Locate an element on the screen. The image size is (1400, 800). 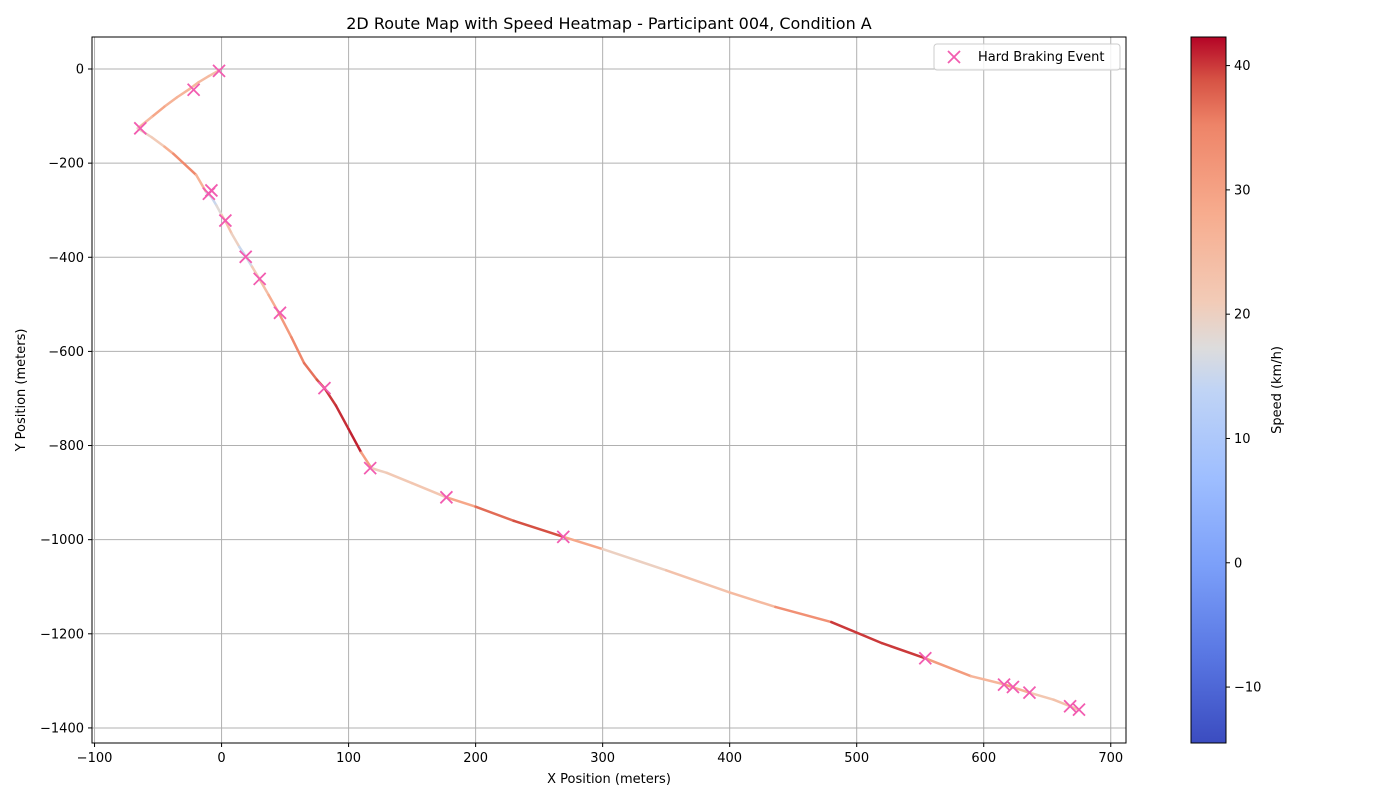
x-tick-label: −100 is located at coordinates (95, 758).